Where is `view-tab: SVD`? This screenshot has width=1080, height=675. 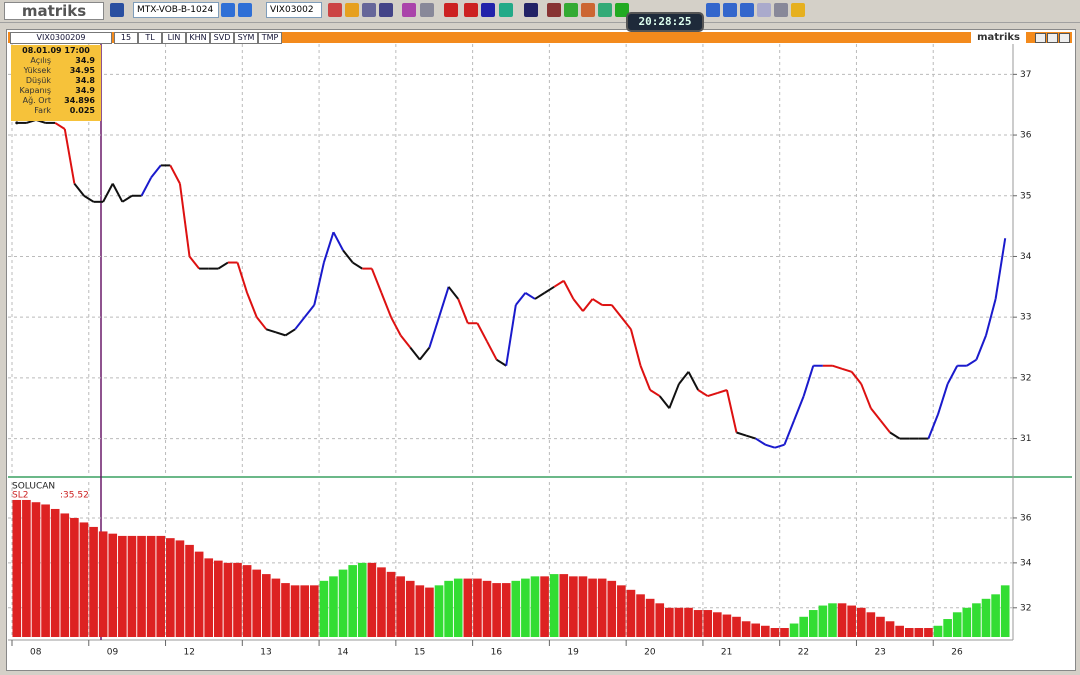 view-tab: SVD is located at coordinates (222, 38).